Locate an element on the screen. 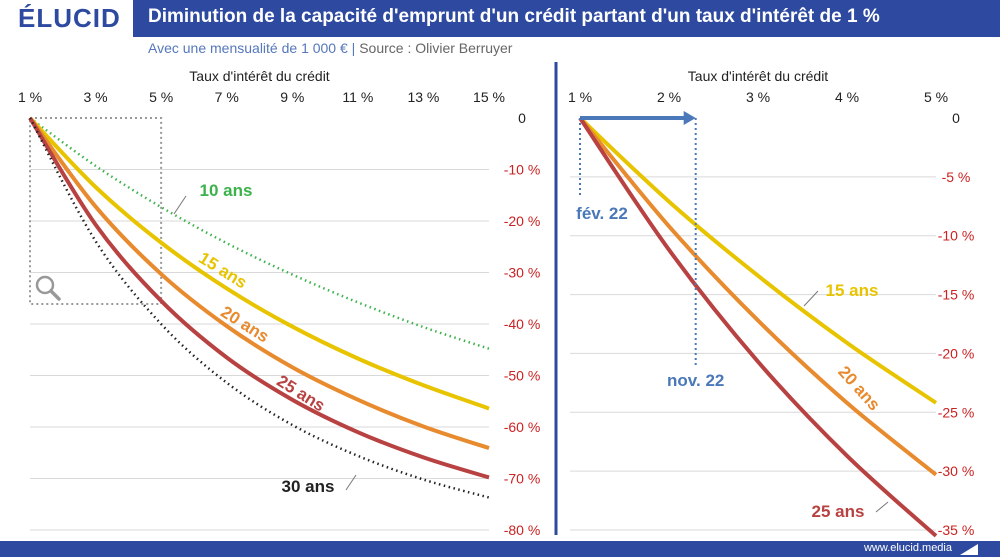 Image resolution: width=1000 pixels, height=557 pixels. right-x-tick-label: 2 % is located at coordinates (669, 97).